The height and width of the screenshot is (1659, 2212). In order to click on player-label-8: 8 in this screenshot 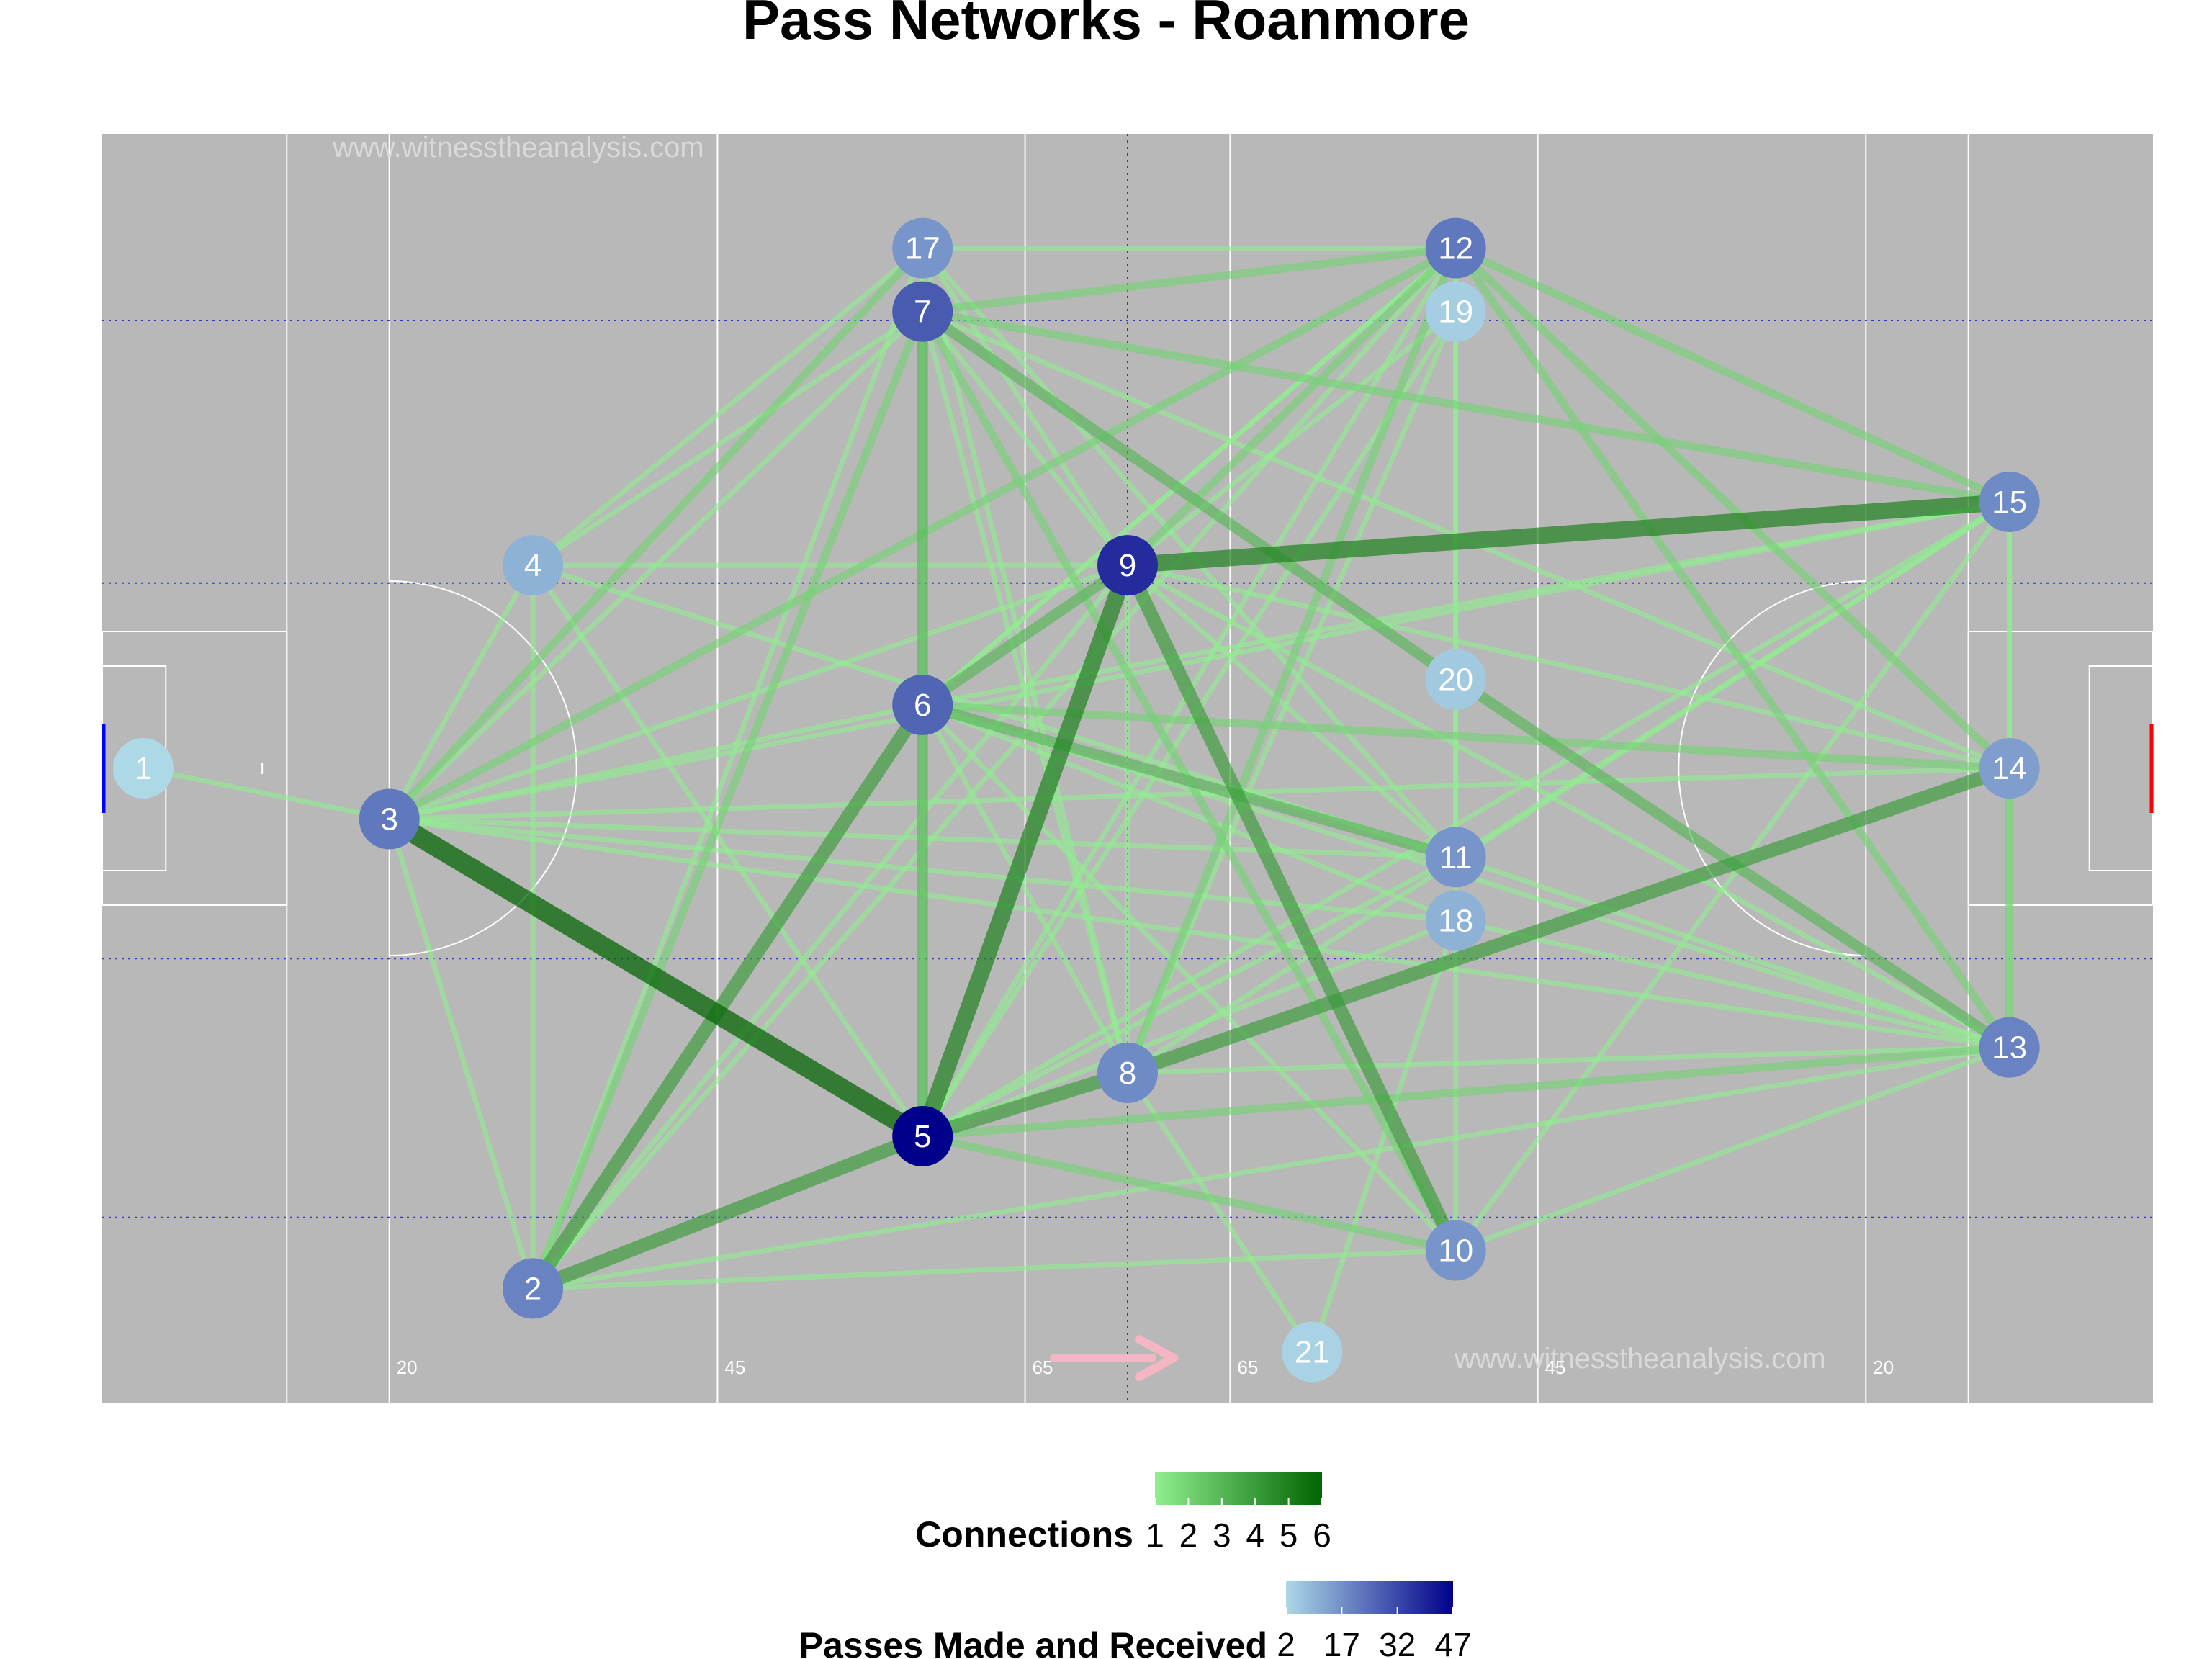, I will do `click(1127, 1073)`.